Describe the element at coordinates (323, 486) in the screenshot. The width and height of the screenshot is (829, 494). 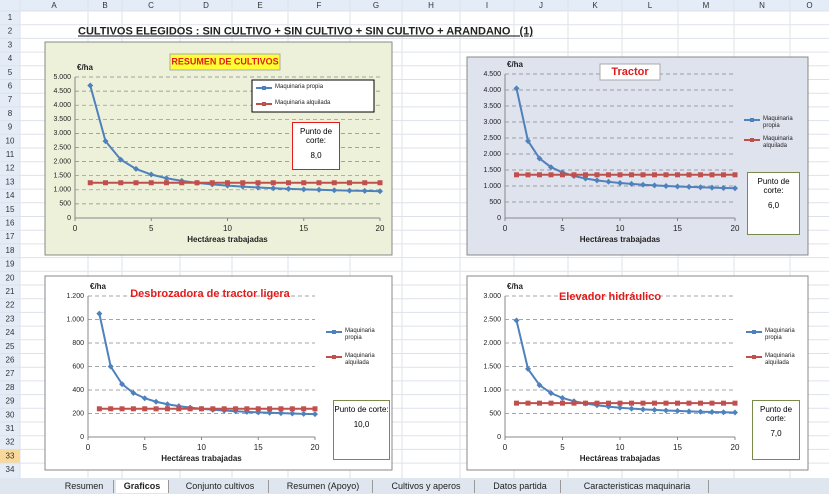
I see `sheet-tab: Resumen (Apoyo)` at that location.